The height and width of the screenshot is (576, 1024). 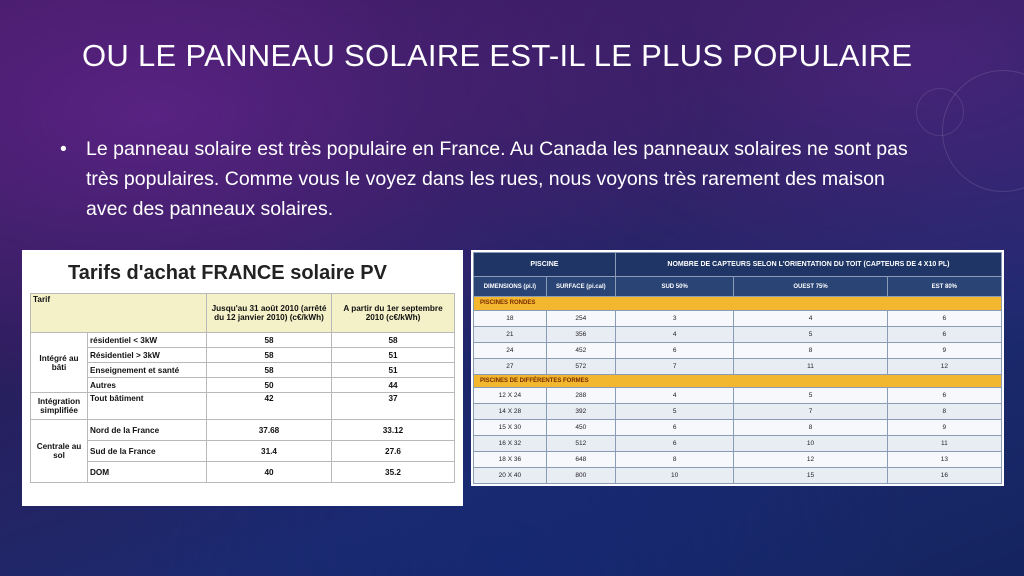 What do you see at coordinates (737, 381) in the screenshot?
I see `section-label: PISCINES DE DIFFÉRENTES FORMES` at bounding box center [737, 381].